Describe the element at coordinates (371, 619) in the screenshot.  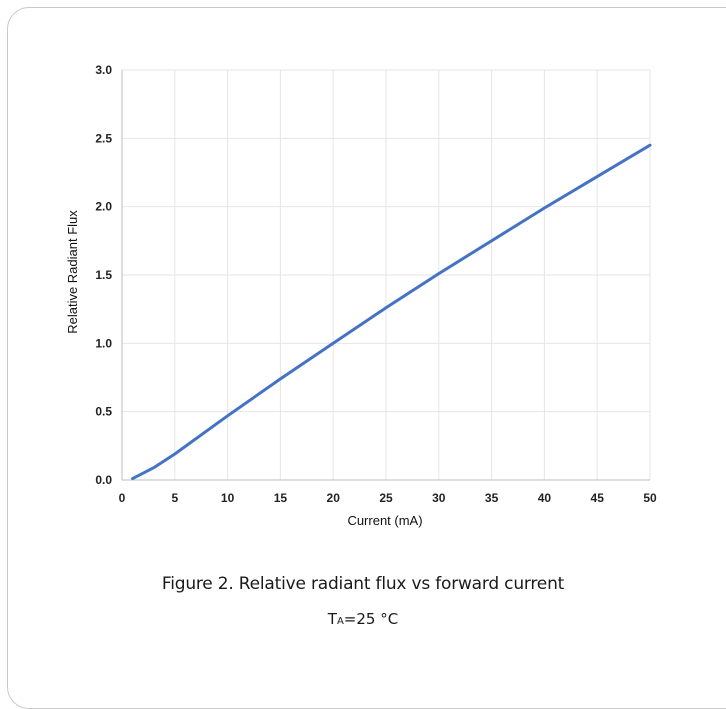
I see `condition-value: =25 °C` at that location.